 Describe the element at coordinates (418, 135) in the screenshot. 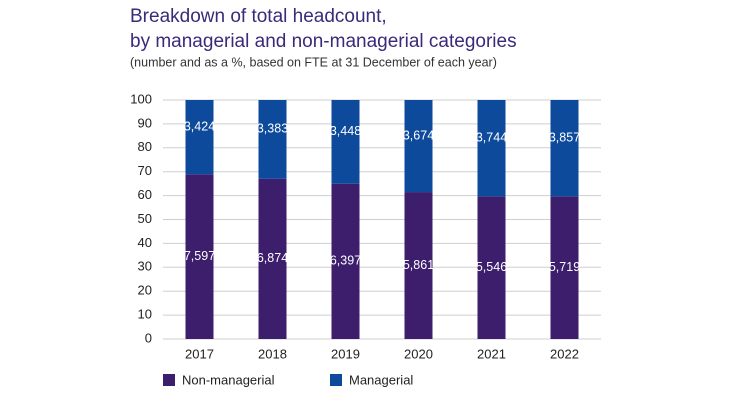

I see `data-label: 3,674` at that location.